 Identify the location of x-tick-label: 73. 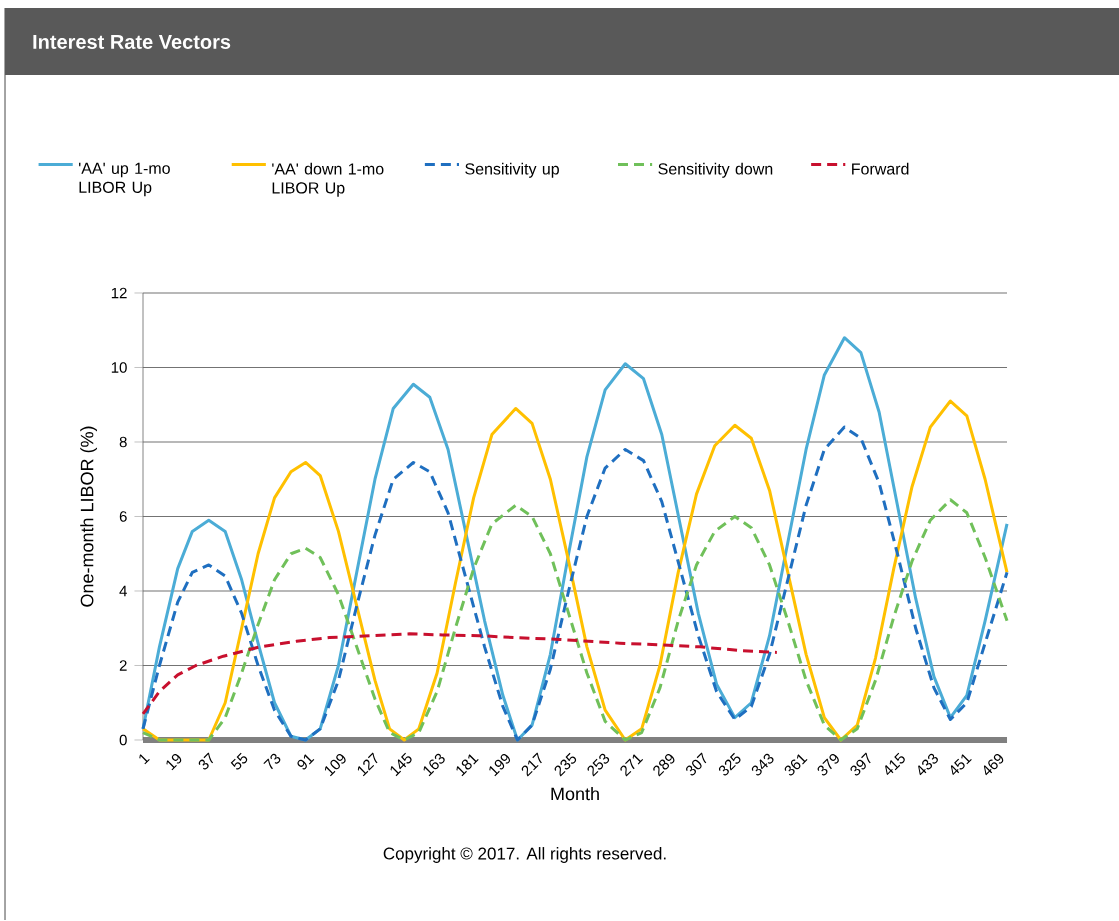
(272, 761).